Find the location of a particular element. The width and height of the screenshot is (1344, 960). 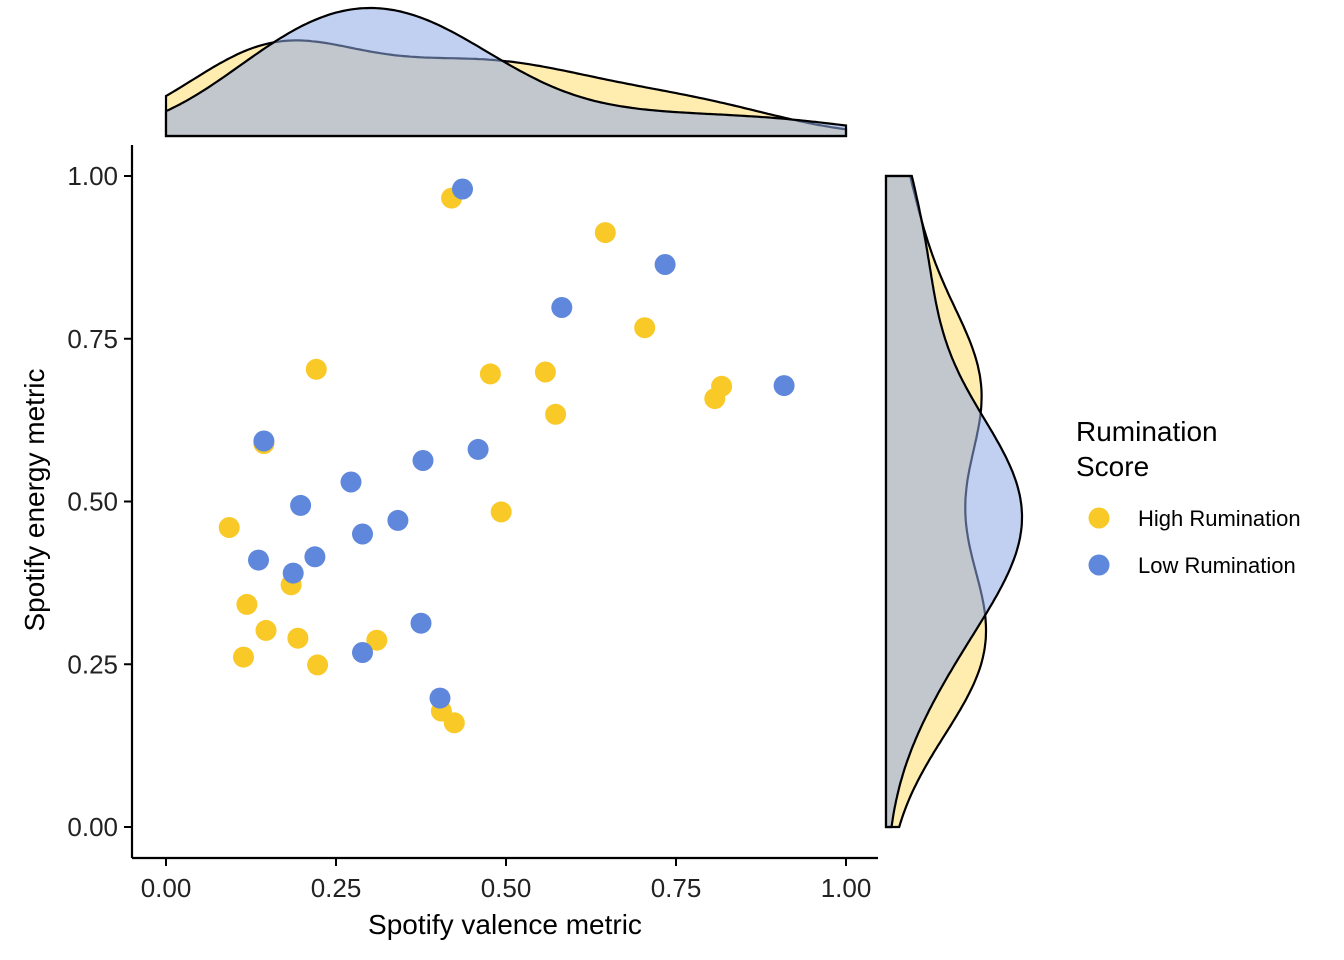

x-tick-label: 0.75 is located at coordinates (676, 888).